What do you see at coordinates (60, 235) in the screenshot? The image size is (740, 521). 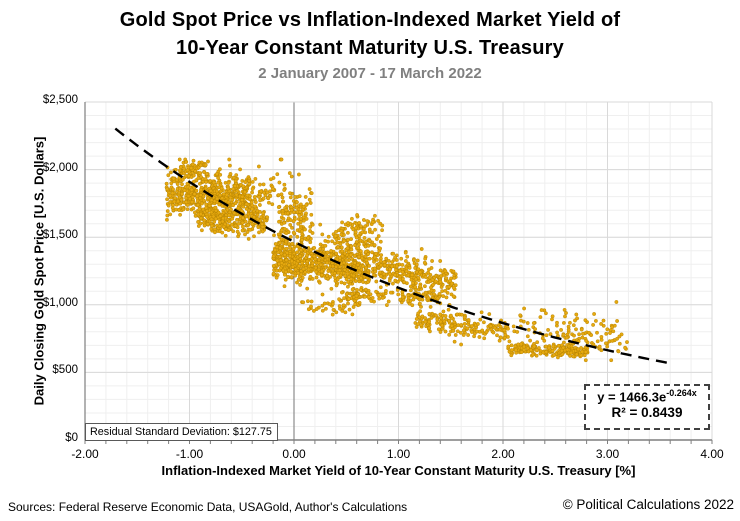 I see `y-tick-label: $1,500` at bounding box center [60, 235].